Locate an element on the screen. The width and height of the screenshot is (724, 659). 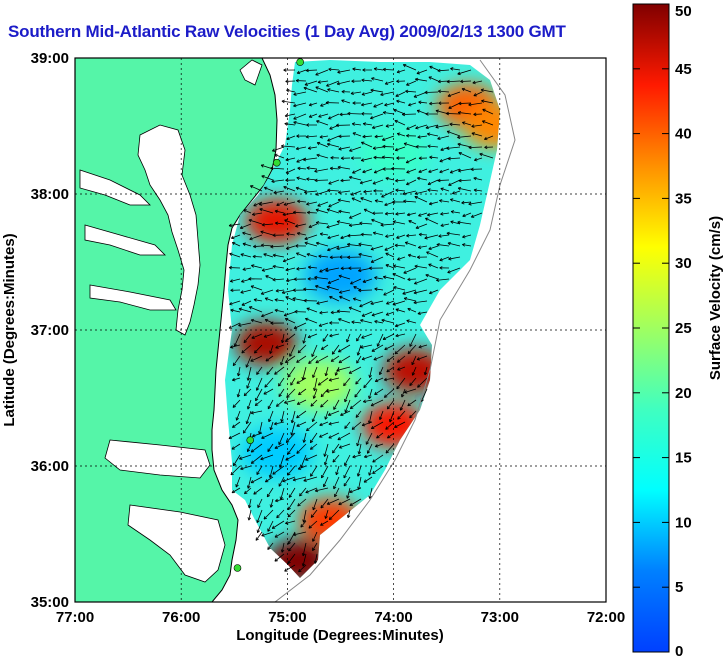
colorbar-tick-label: 35 is located at coordinates (683, 198).